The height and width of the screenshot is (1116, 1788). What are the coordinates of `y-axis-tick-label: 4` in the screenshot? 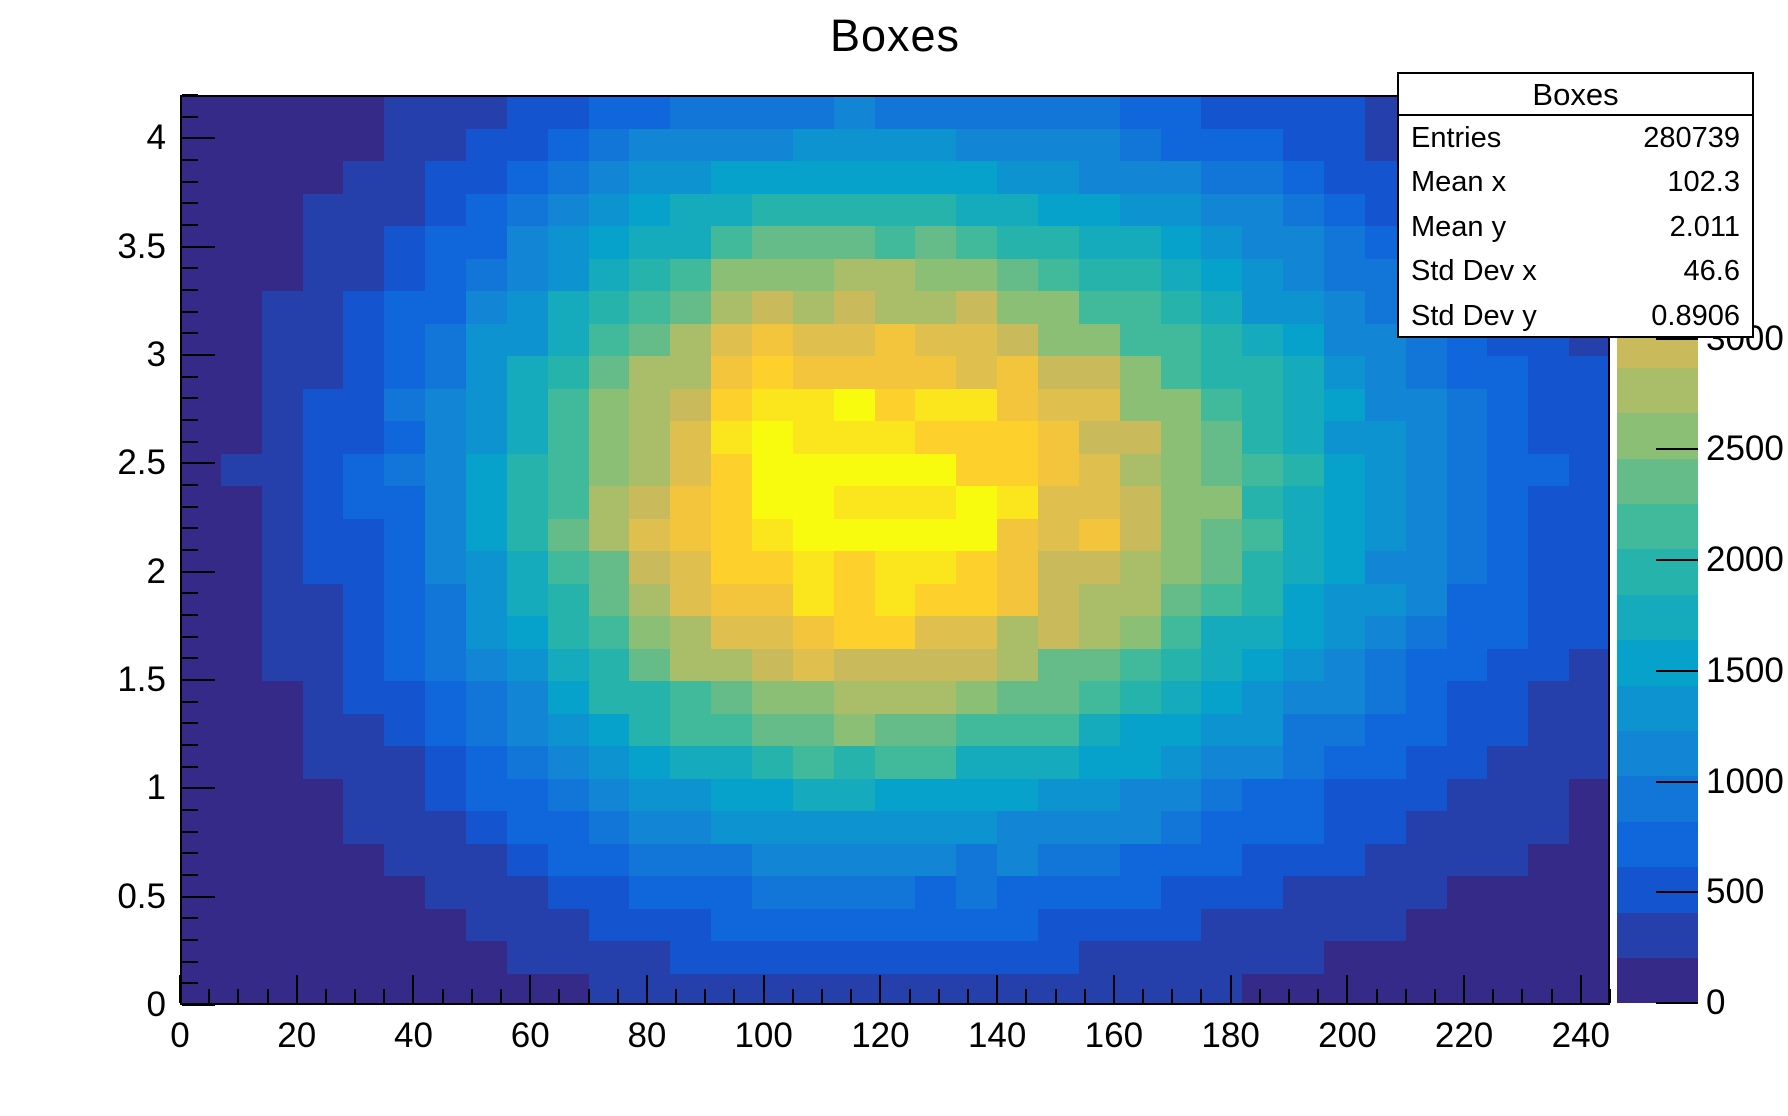 It's located at (156, 138).